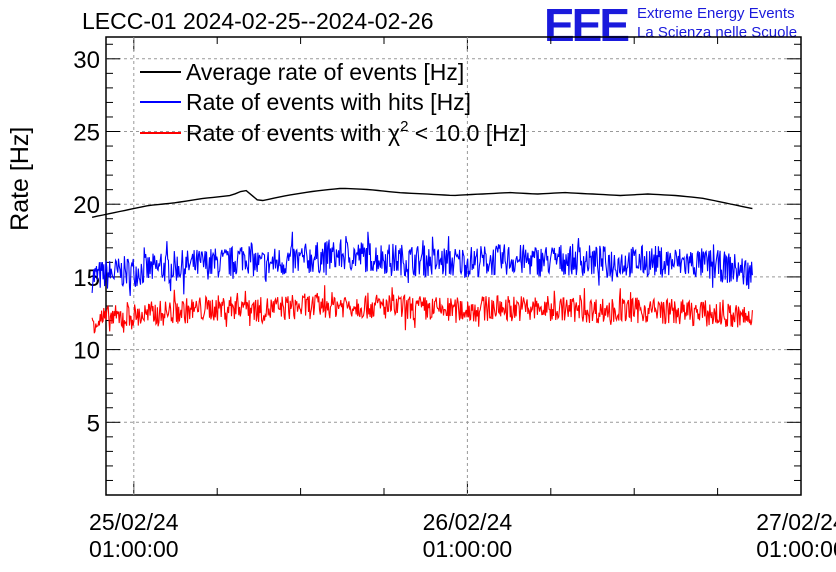 This screenshot has width=836, height=572. What do you see at coordinates (716, 13) in the screenshot?
I see `logo-line-1: Extreme Energy Events` at bounding box center [716, 13].